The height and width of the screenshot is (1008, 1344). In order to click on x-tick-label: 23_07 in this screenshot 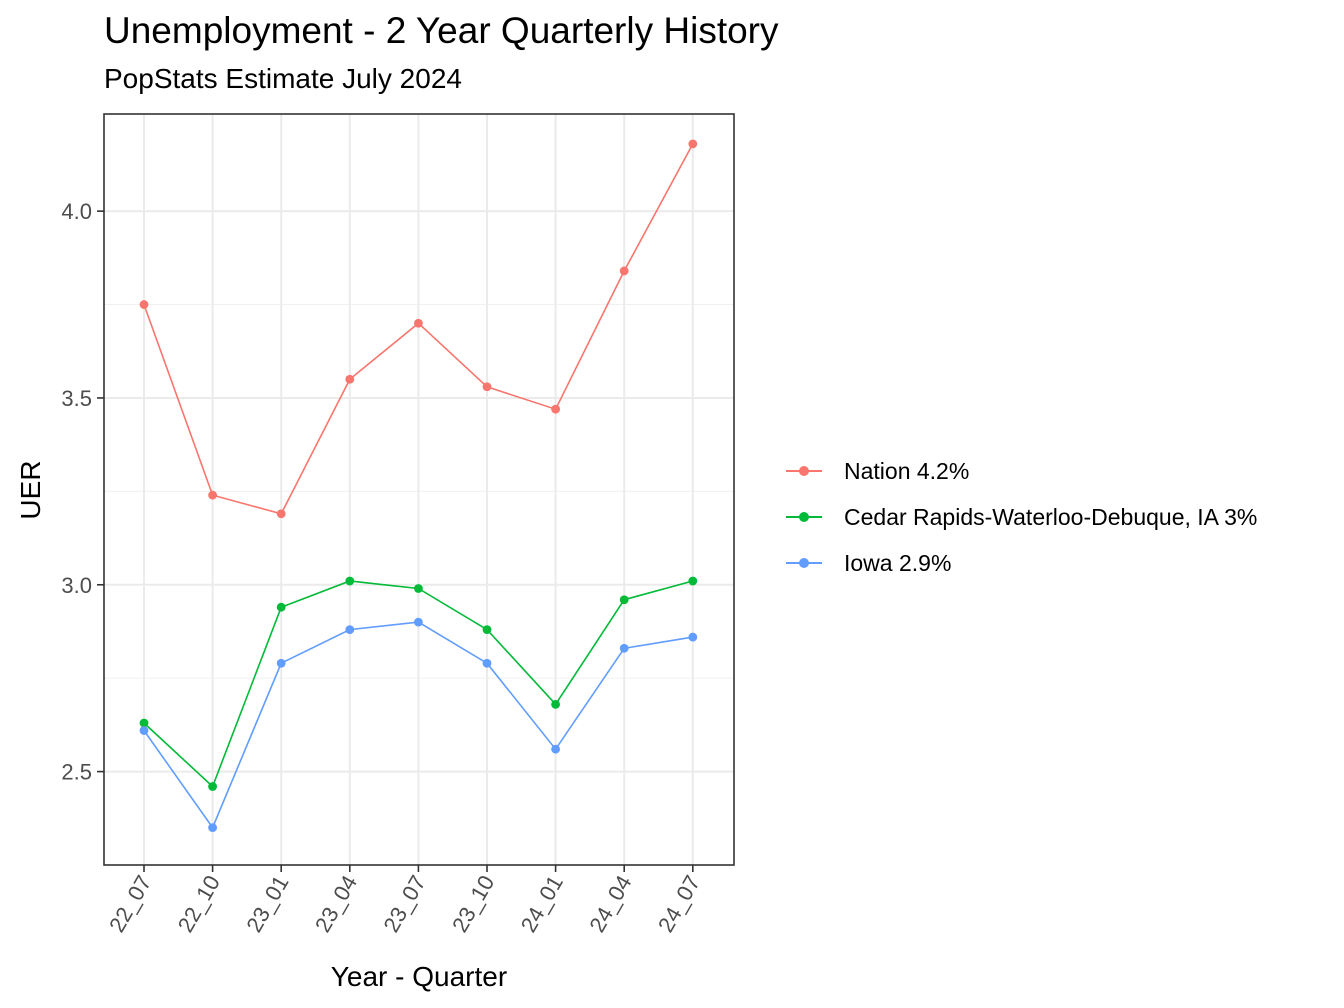, I will do `click(404, 903)`.